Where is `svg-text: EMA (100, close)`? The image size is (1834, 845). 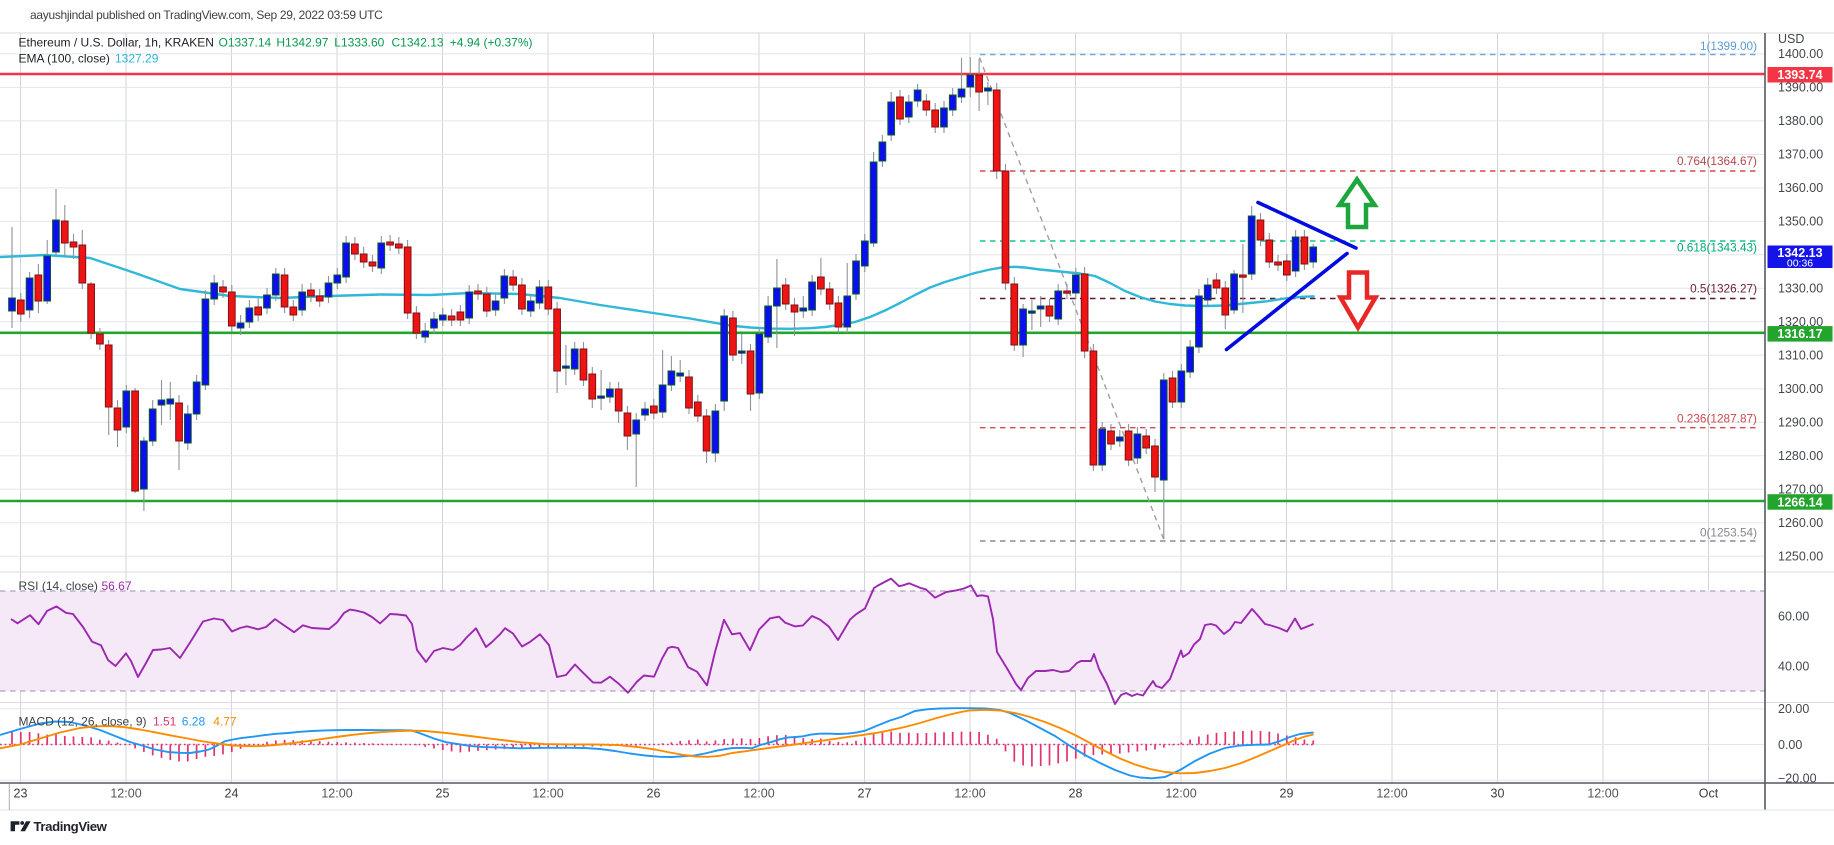 svg-text: EMA (100, close) is located at coordinates (64, 59).